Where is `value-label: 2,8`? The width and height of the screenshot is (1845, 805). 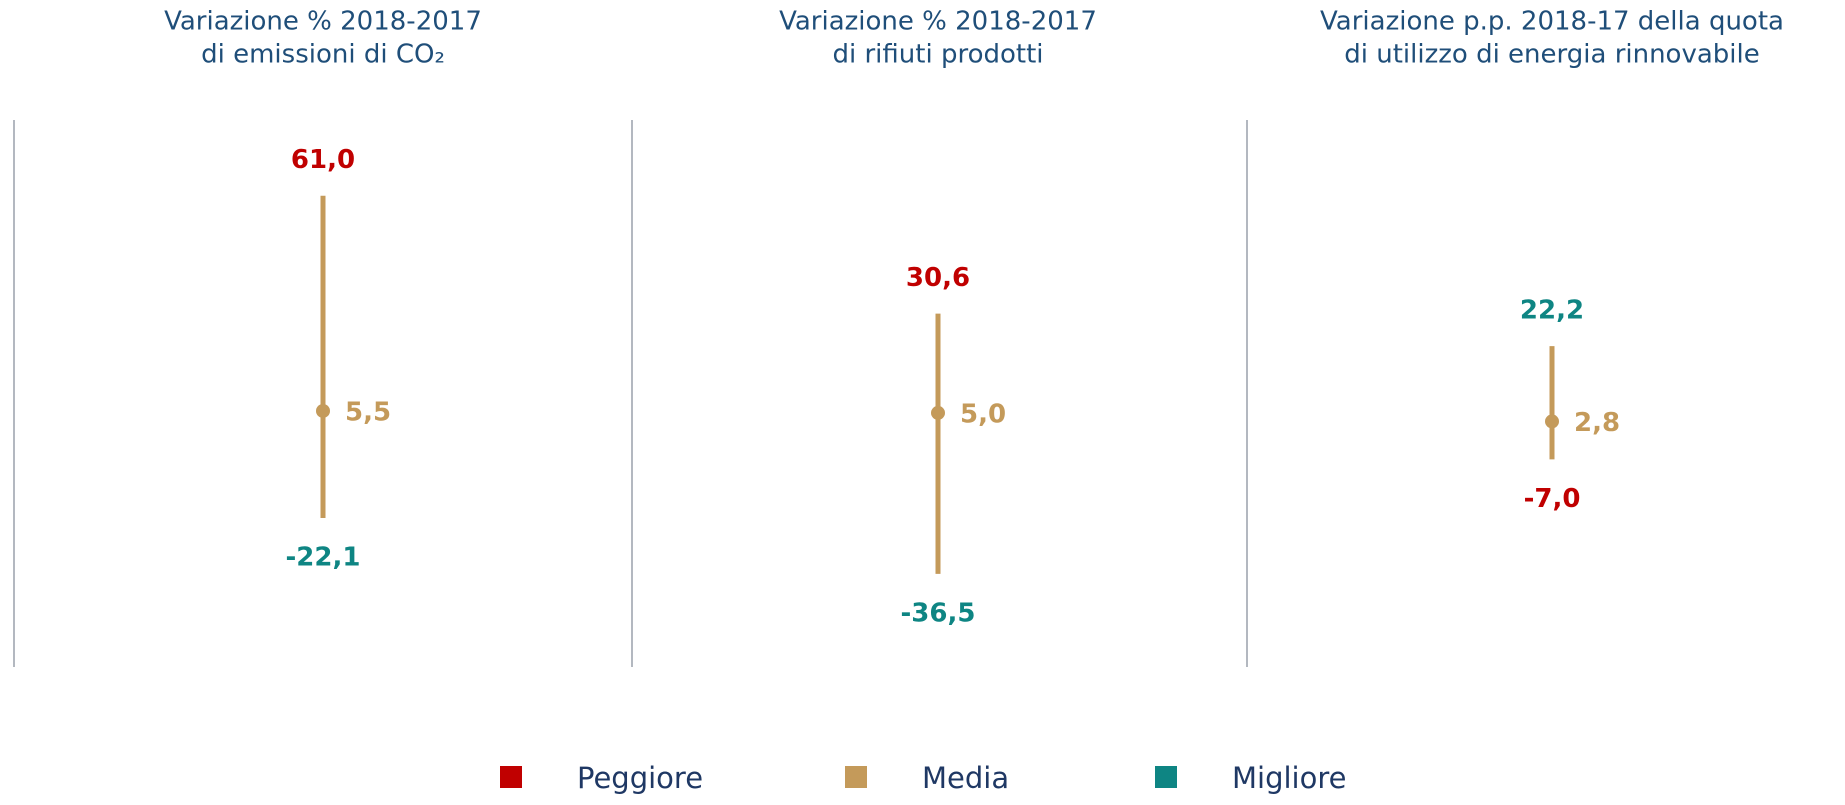
value-label: 2,8 is located at coordinates (1597, 423).